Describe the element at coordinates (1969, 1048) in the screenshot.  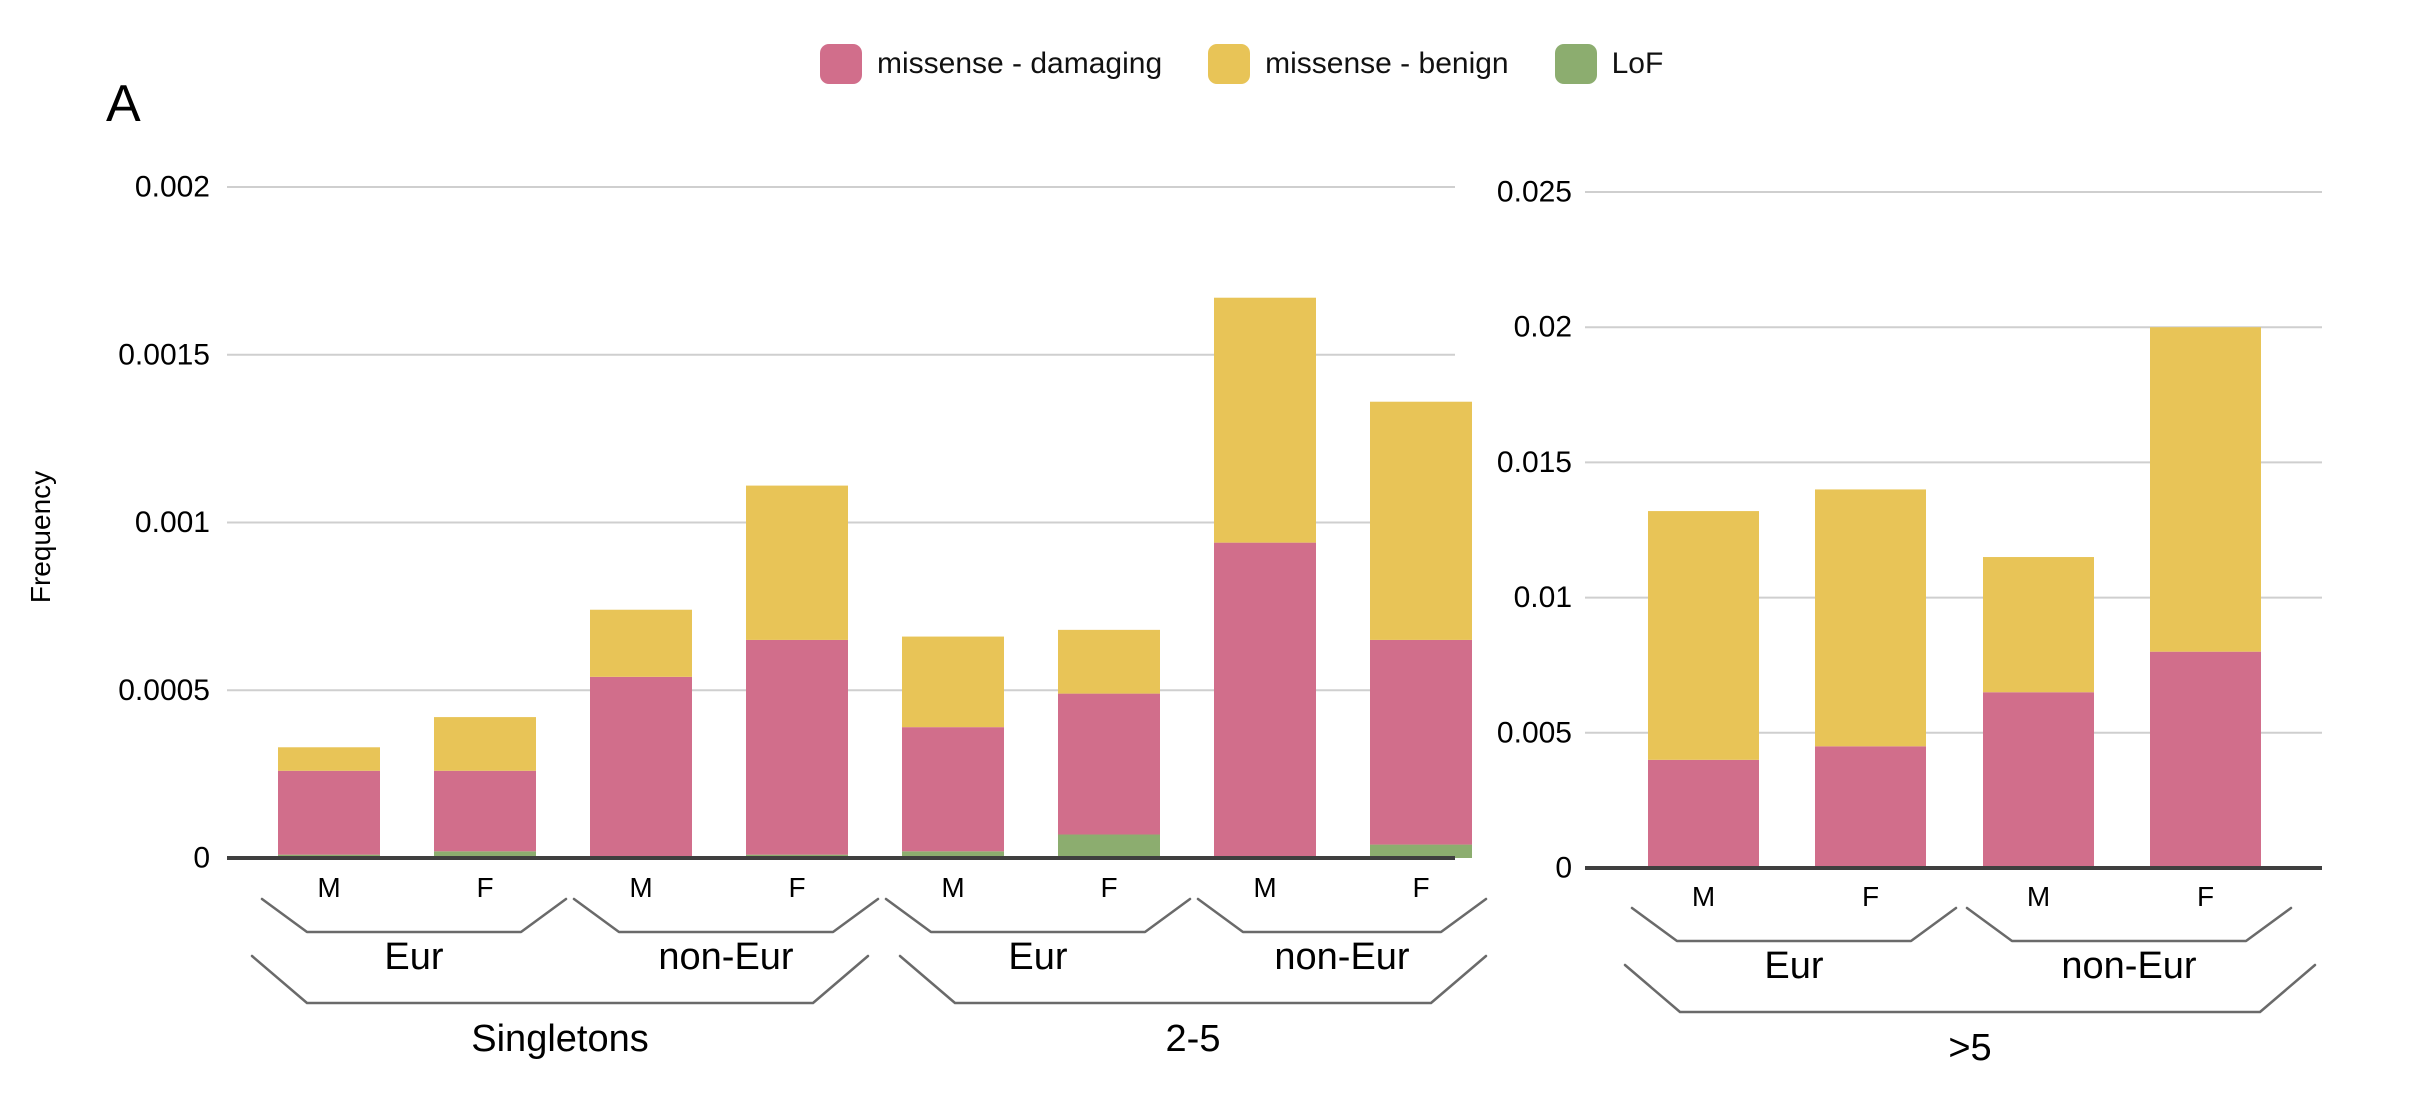
I see `class-label: >5` at that location.